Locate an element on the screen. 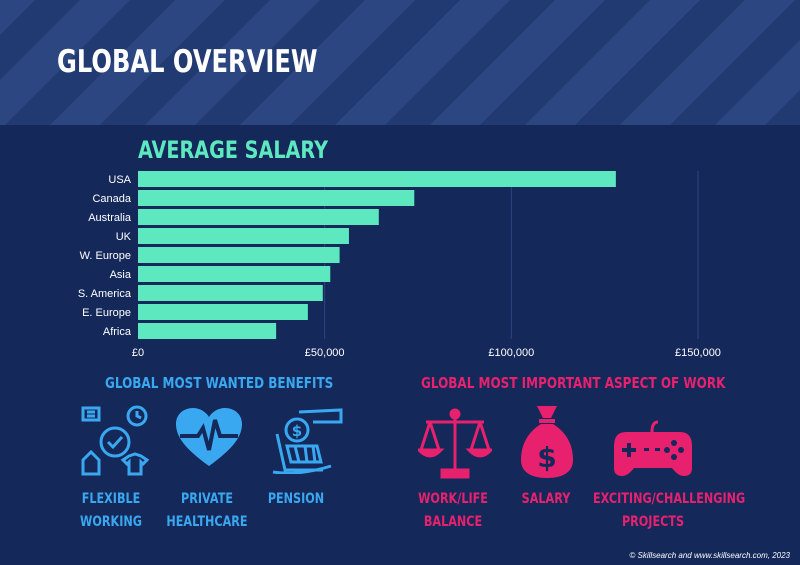 The width and height of the screenshot is (800, 565). bar-canada is located at coordinates (276, 198).